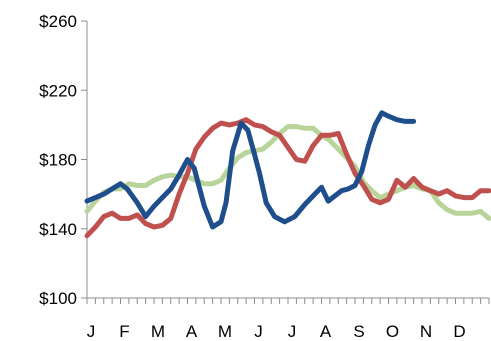 The width and height of the screenshot is (491, 341). Describe the element at coordinates (392, 331) in the screenshot. I see `x-tick-label: O` at that location.